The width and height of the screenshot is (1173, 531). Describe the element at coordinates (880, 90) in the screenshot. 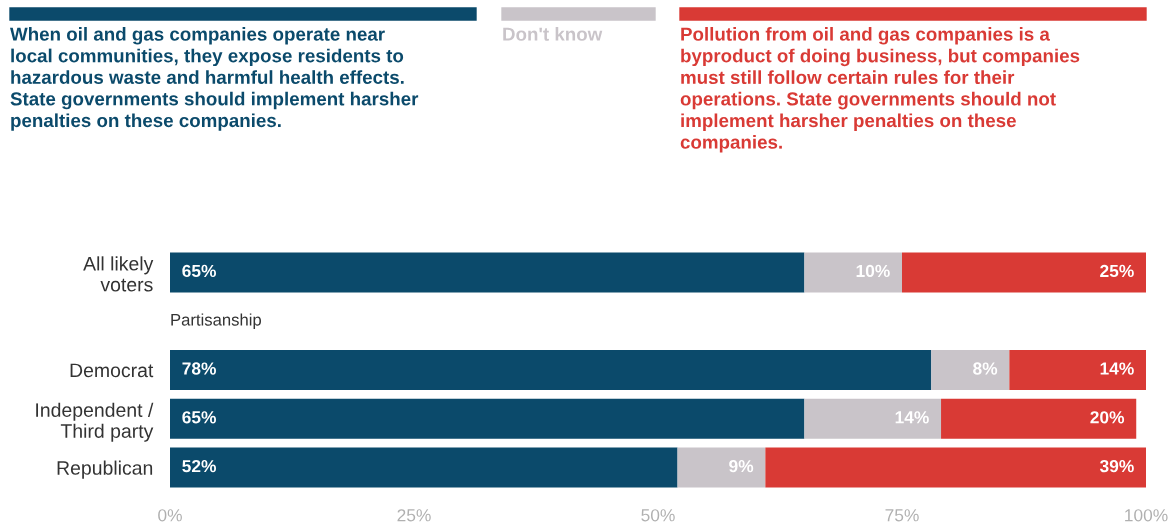

I see `text: Pollution from oil and gas companies is a byproduct of doing business, but companies must still follow certain rules for their operations. State governments should not implement harsher penalties on these companies.` at that location.